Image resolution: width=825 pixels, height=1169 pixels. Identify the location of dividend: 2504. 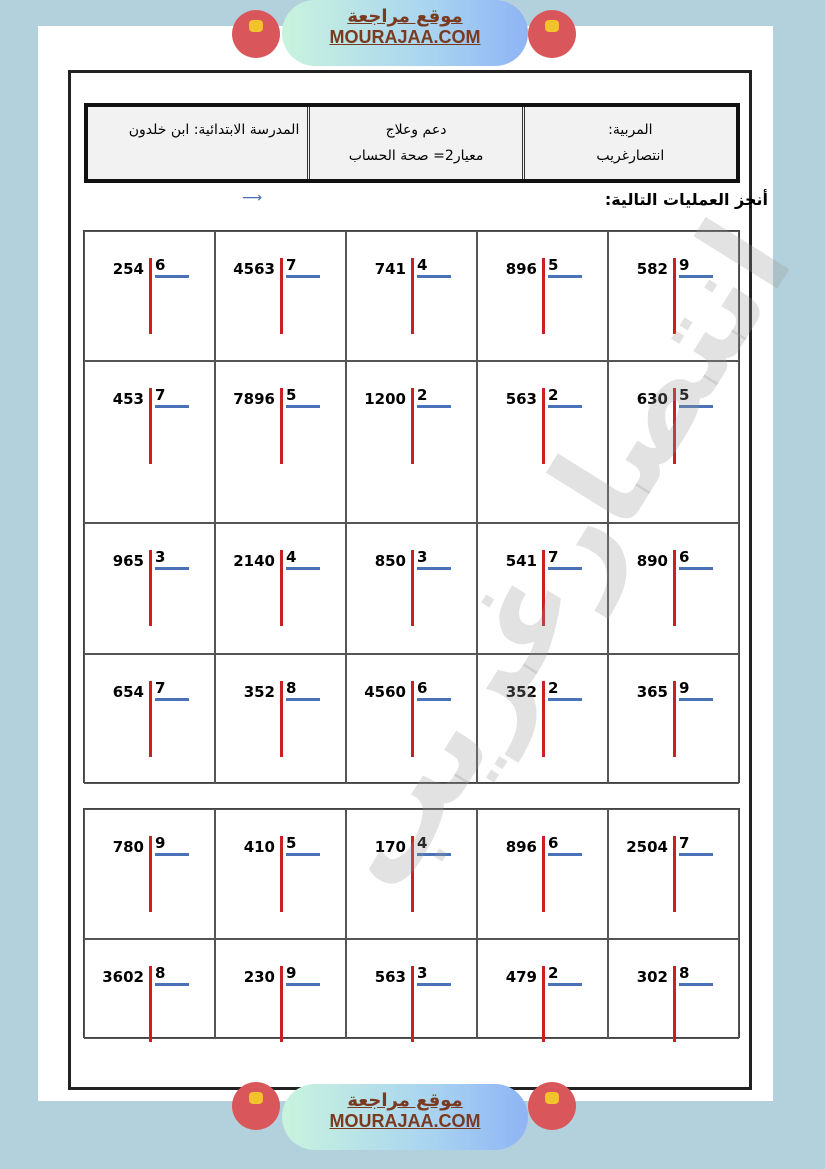
(647, 847).